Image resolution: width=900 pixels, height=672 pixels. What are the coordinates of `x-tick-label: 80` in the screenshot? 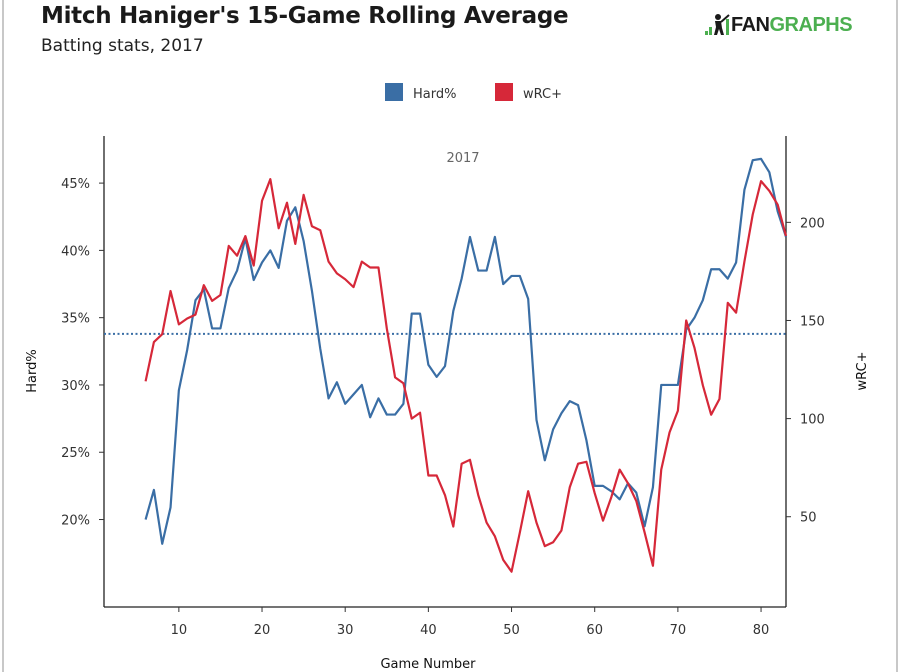 It's located at (761, 630).